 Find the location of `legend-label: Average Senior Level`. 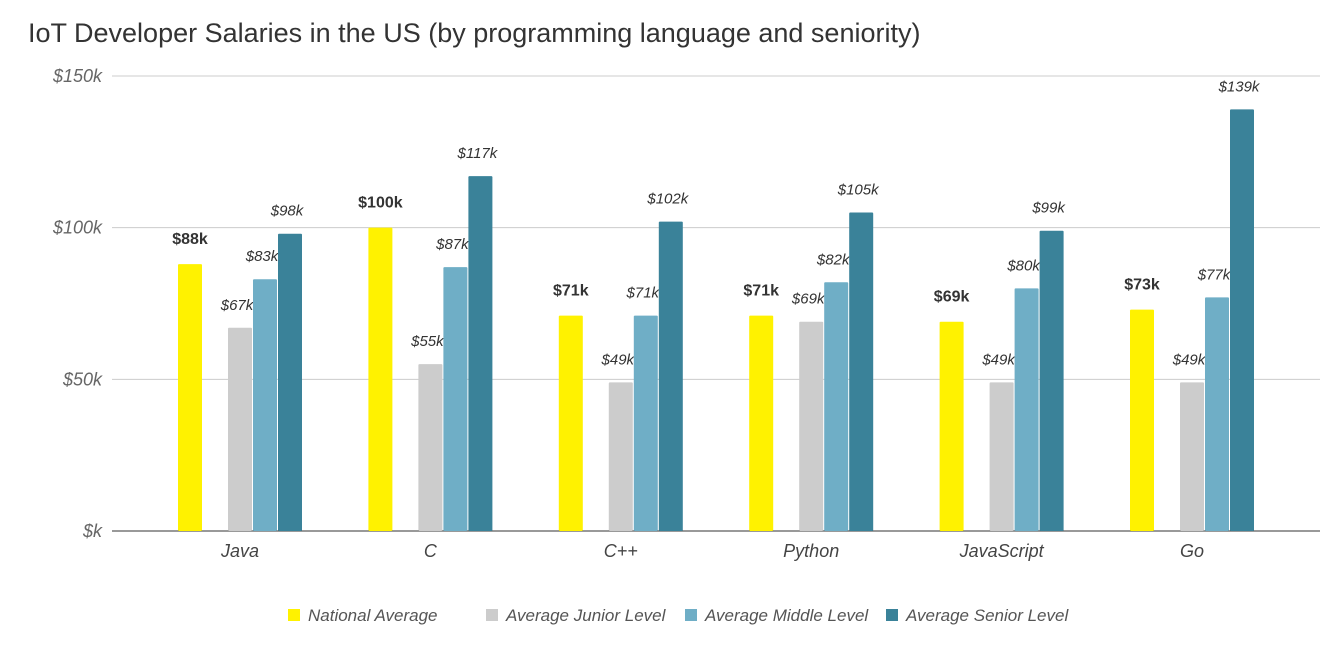

legend-label: Average Senior Level is located at coordinates (987, 615).